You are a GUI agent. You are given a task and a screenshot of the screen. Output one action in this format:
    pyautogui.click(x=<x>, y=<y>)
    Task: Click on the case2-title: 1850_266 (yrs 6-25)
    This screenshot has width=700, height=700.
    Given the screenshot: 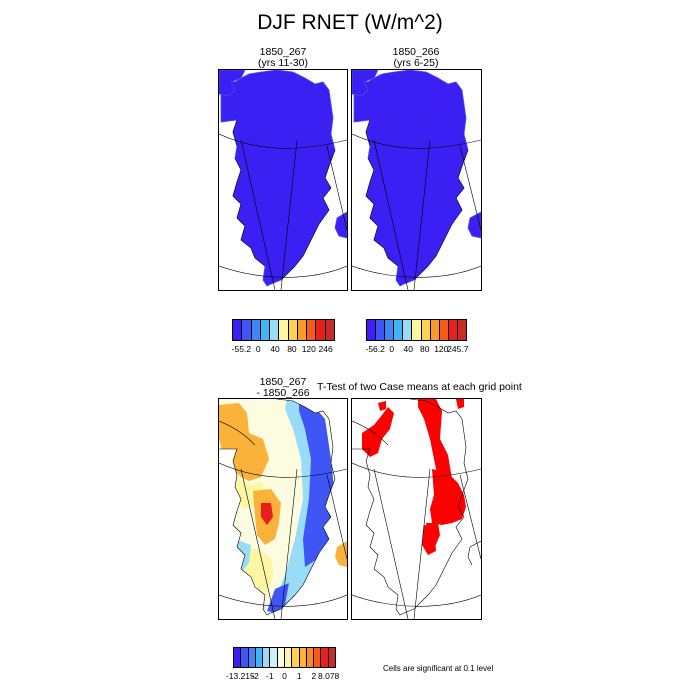 What is the action you would take?
    pyautogui.click(x=416, y=58)
    